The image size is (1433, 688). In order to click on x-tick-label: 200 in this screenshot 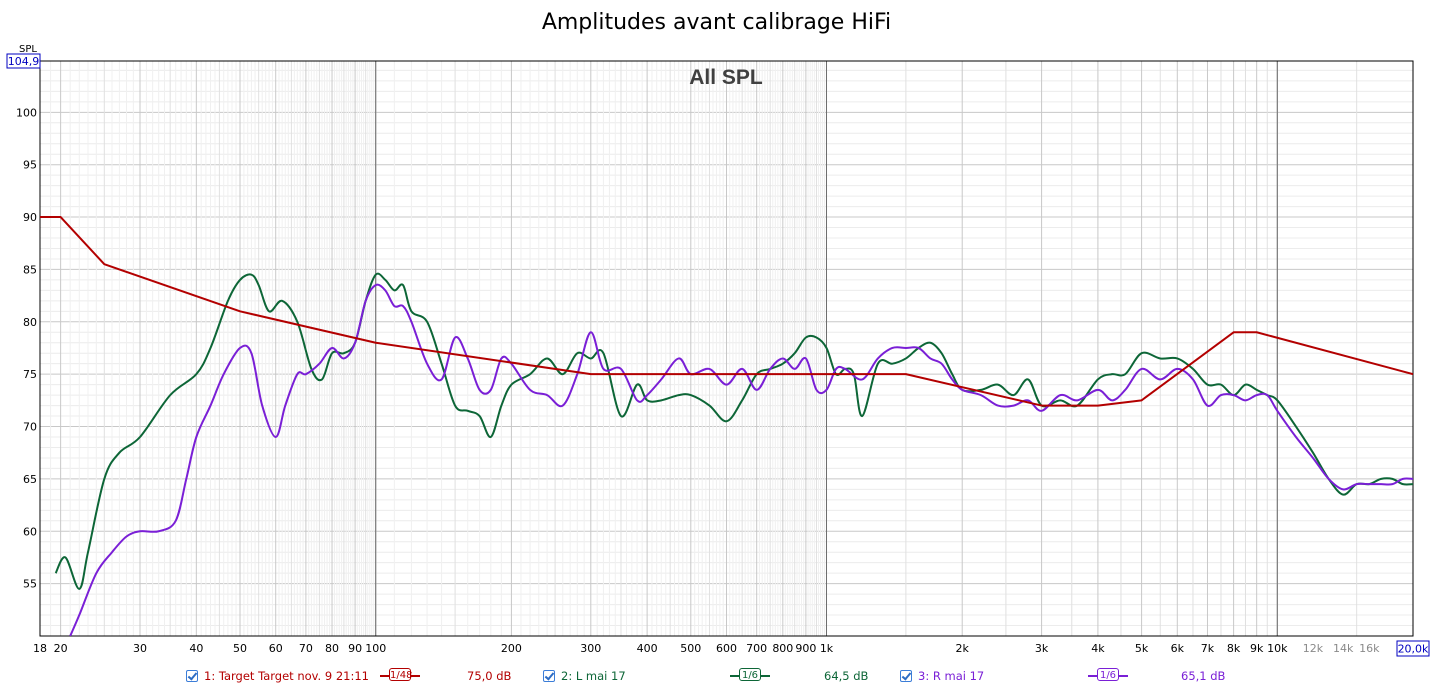, I will do `click(511, 648)`.